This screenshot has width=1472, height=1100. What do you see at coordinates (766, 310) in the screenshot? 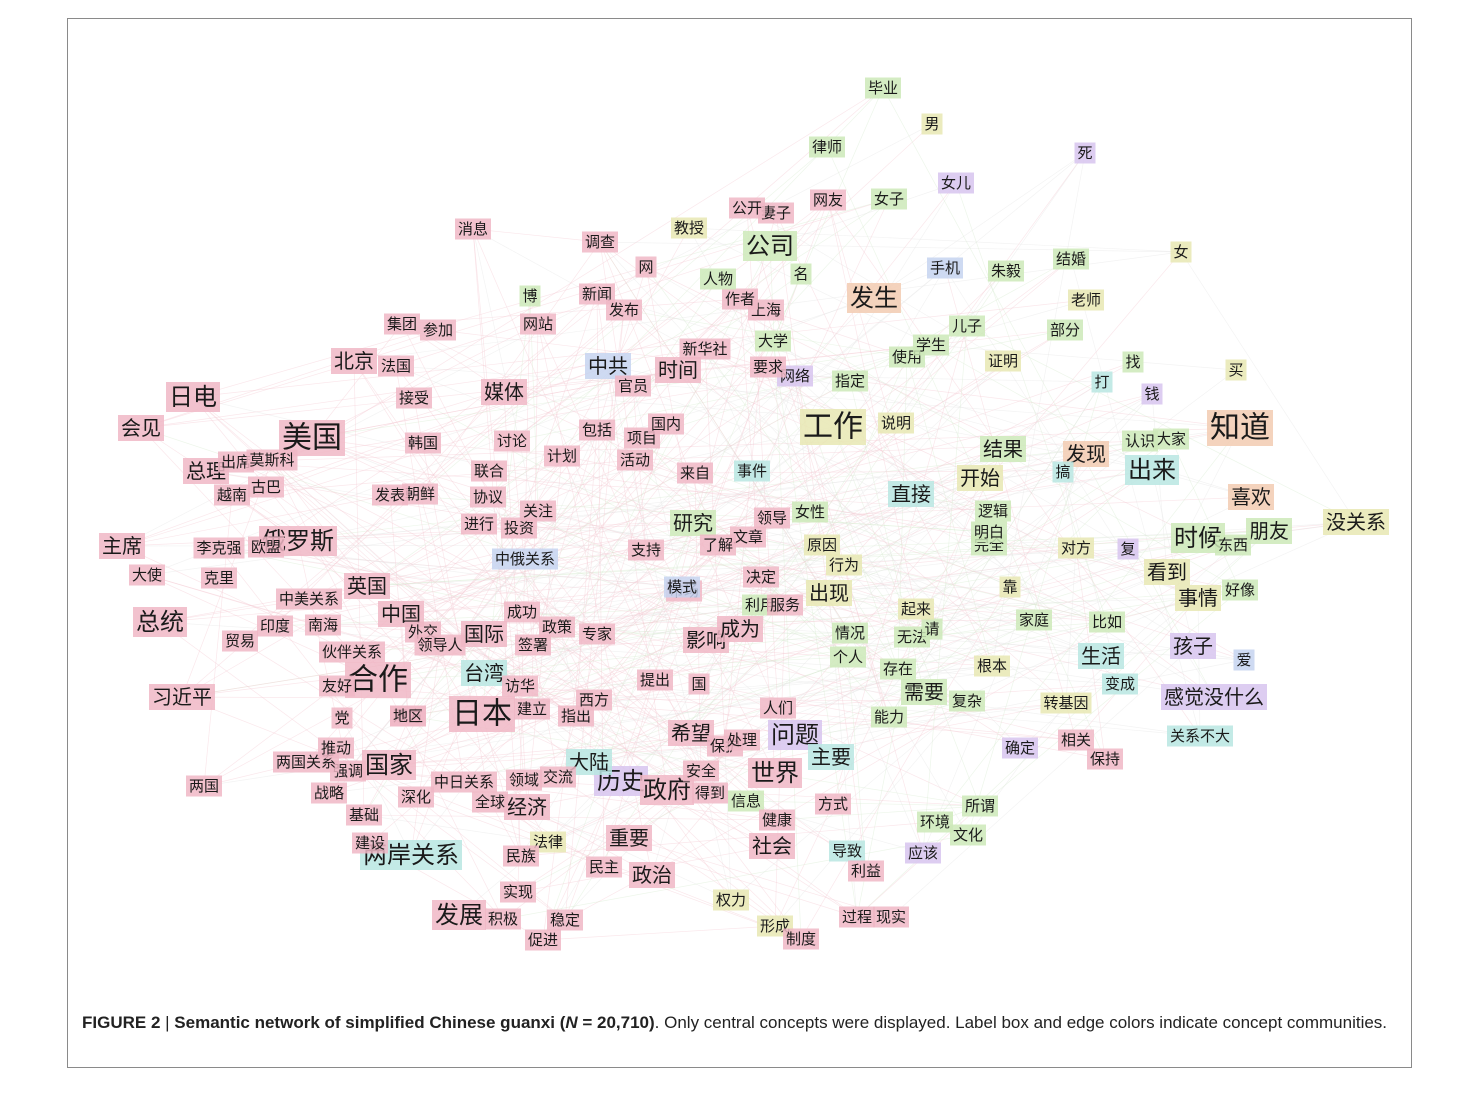
I see `concept-label: 上海` at bounding box center [766, 310].